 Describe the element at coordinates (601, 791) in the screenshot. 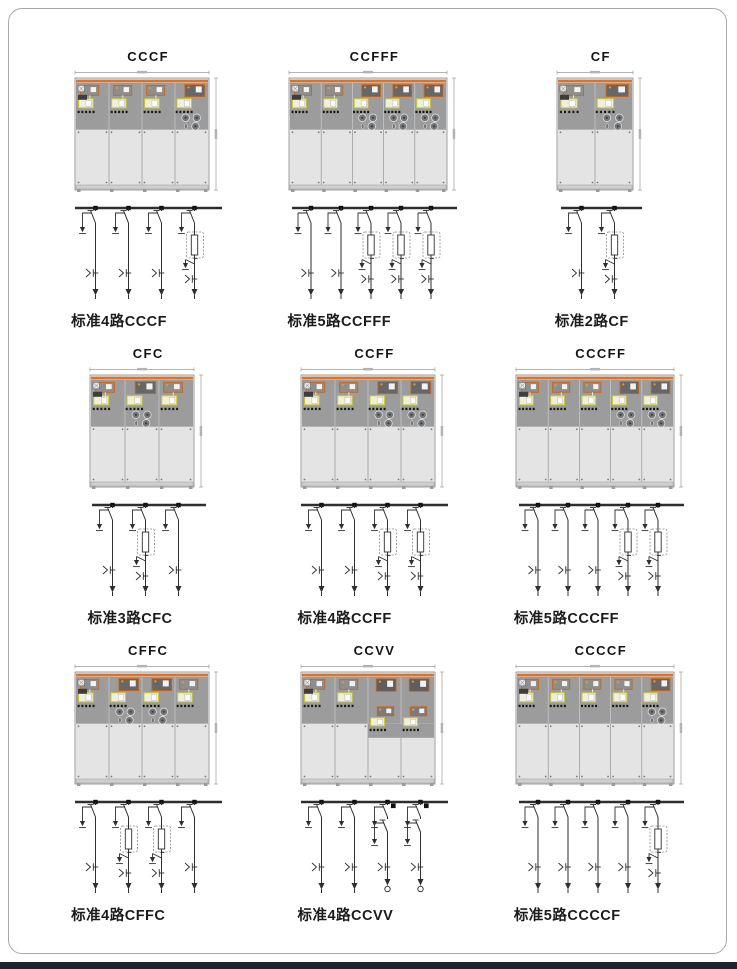

I see `scheme-panel: CCCCF 标准5路CCCCF` at that location.